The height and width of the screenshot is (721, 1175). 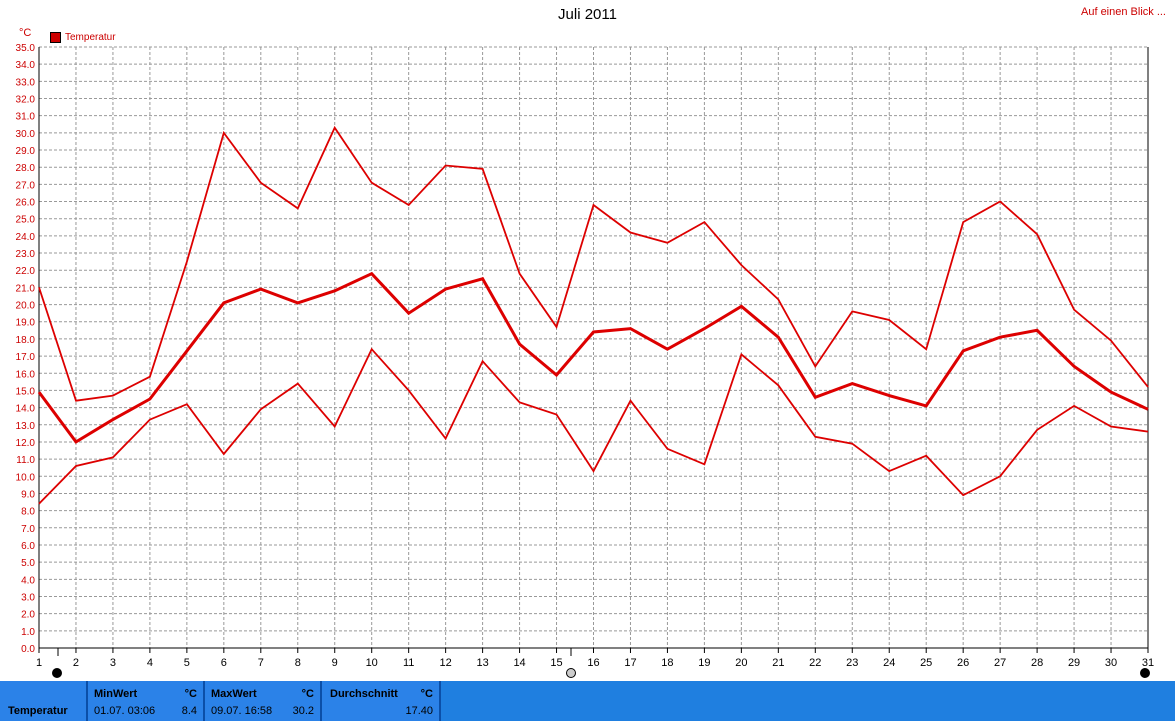 What do you see at coordinates (26, 254) in the screenshot?
I see `y-tick-label: 23.0` at bounding box center [26, 254].